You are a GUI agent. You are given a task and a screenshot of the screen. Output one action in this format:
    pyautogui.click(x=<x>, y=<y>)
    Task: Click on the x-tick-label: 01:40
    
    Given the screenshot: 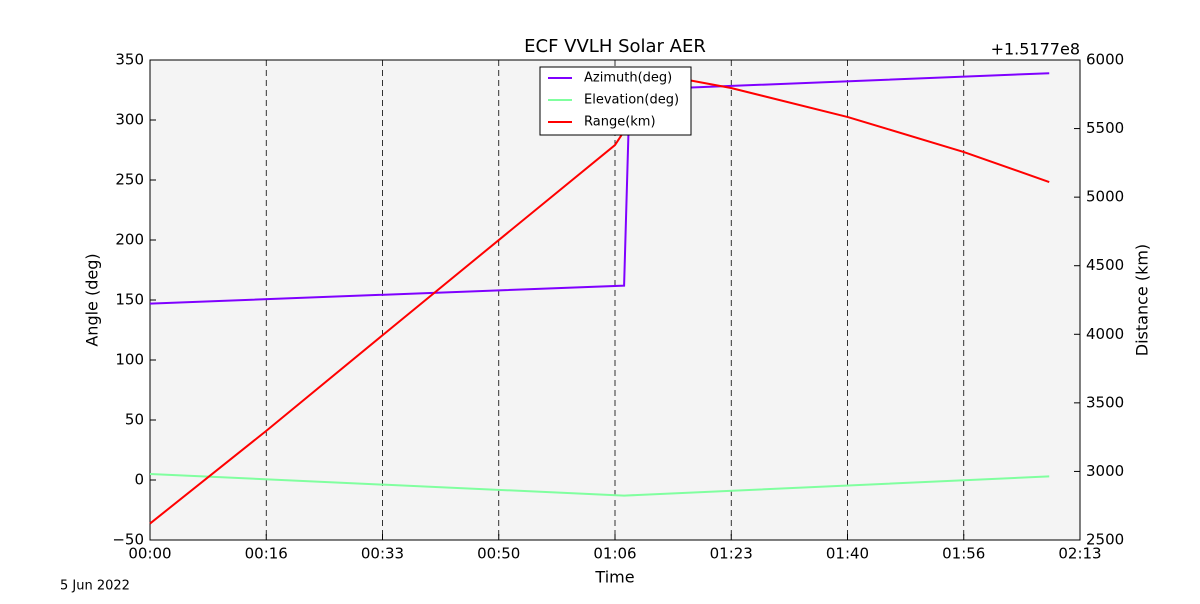 What is the action you would take?
    pyautogui.click(x=847, y=554)
    